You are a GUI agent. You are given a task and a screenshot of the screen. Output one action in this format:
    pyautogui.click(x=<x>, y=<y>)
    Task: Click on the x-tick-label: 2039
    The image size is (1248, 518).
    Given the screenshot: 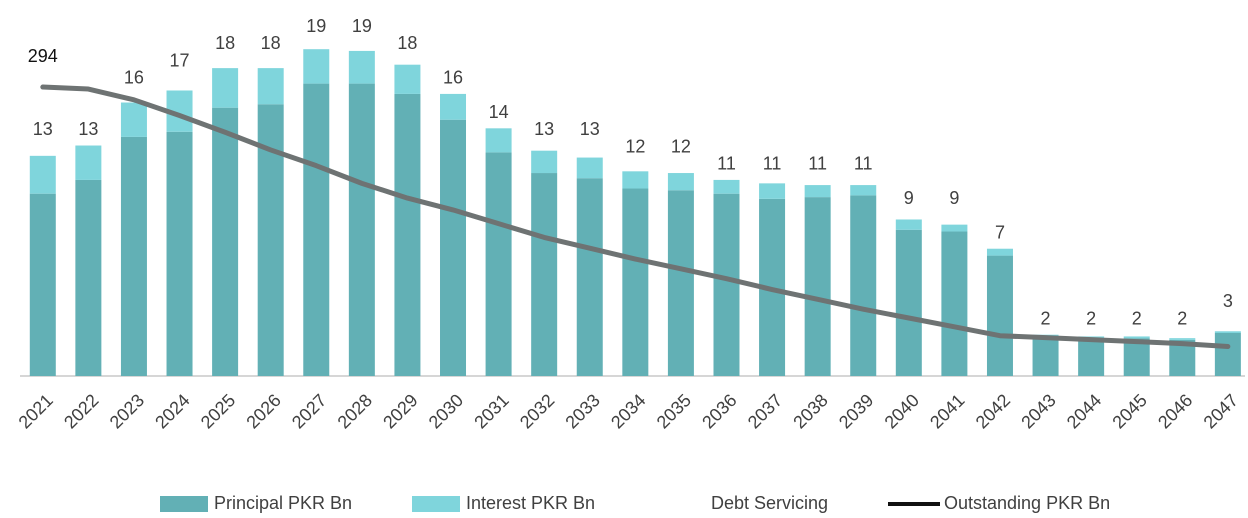 What is the action you would take?
    pyautogui.click(x=856, y=411)
    